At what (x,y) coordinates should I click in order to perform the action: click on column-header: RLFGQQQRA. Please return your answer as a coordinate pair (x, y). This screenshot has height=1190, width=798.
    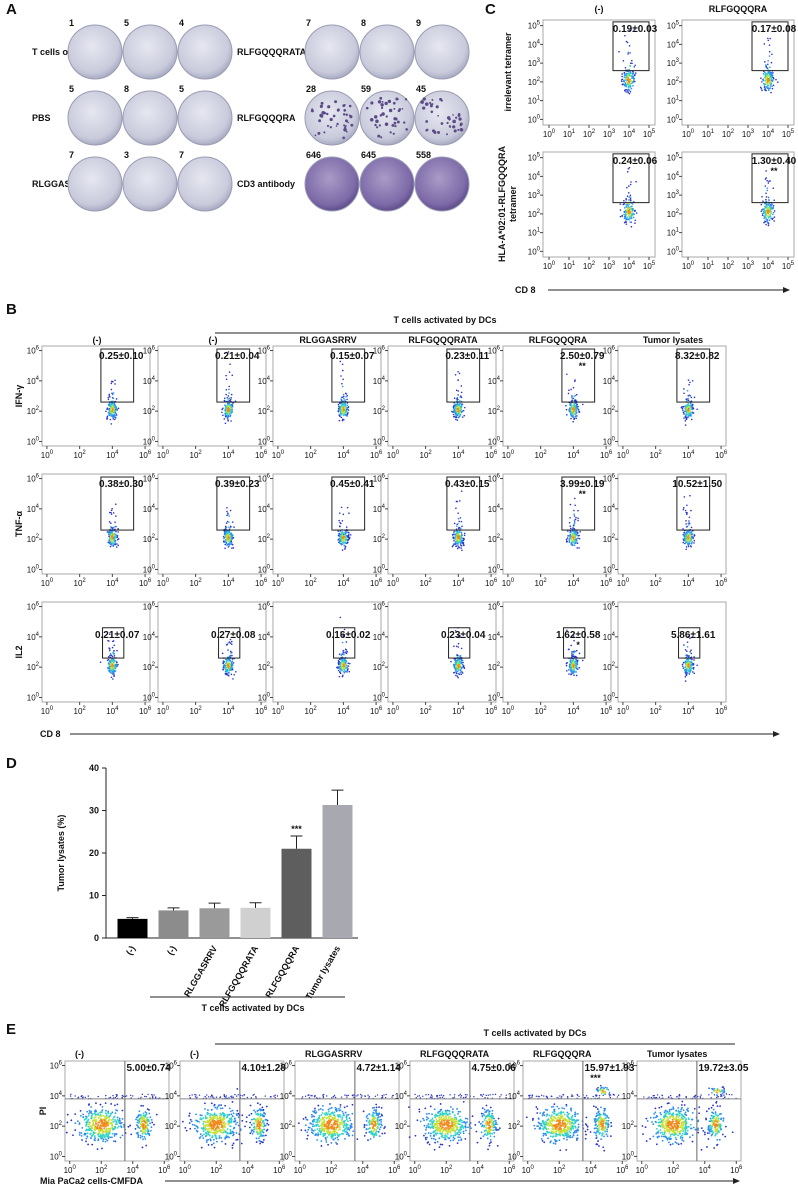
    Looking at the image, I should click on (562, 1054).